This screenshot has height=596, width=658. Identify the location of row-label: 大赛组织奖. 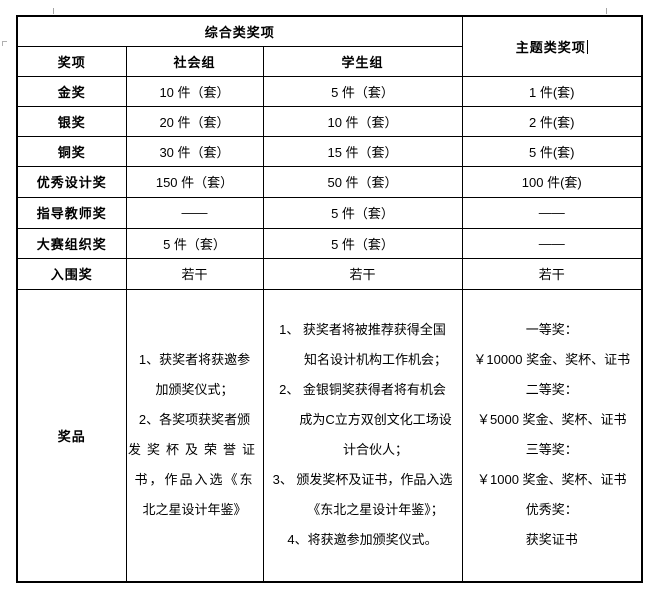
(71, 244).